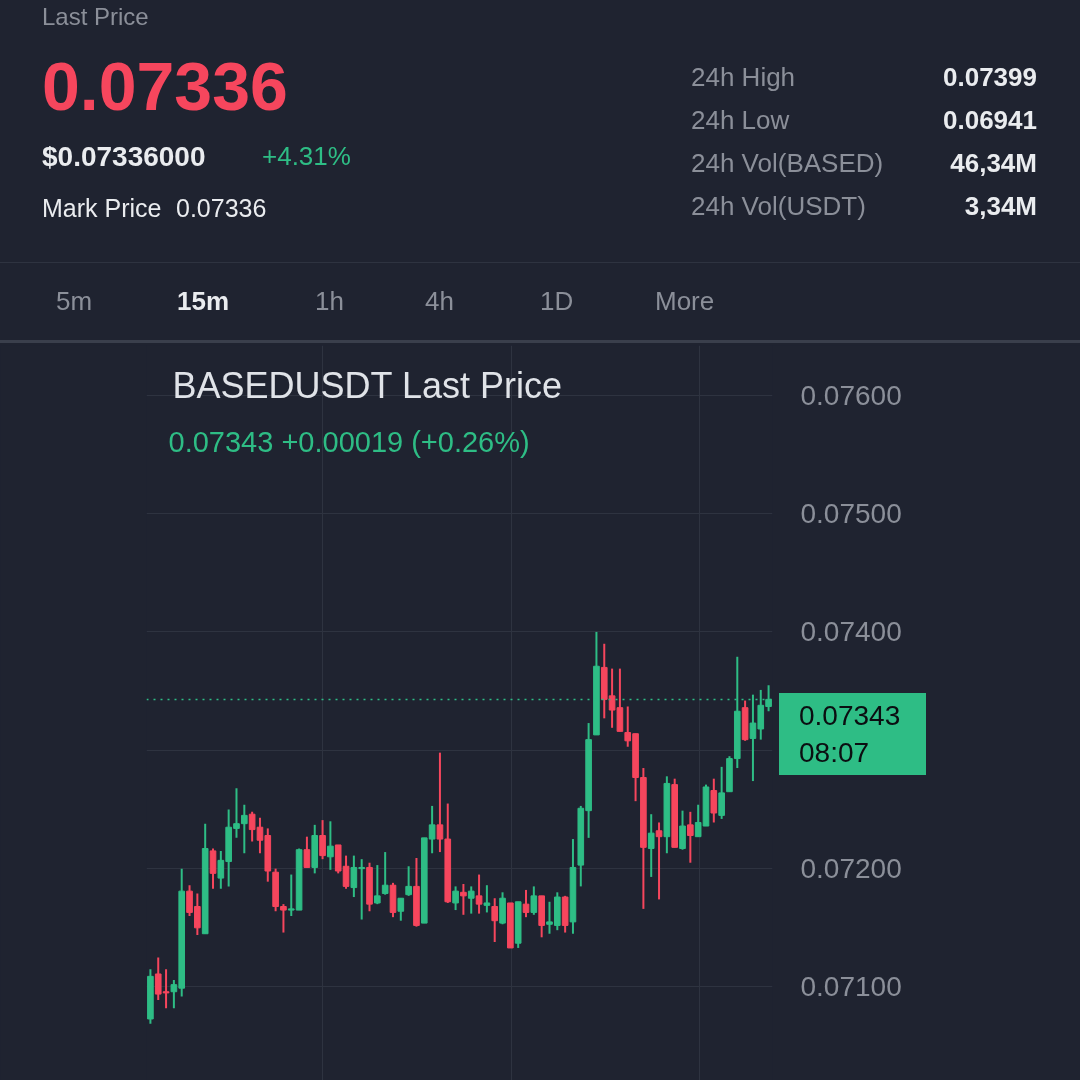 Image resolution: width=1080 pixels, height=1080 pixels. I want to click on text: 24h Low, so click(740, 121).